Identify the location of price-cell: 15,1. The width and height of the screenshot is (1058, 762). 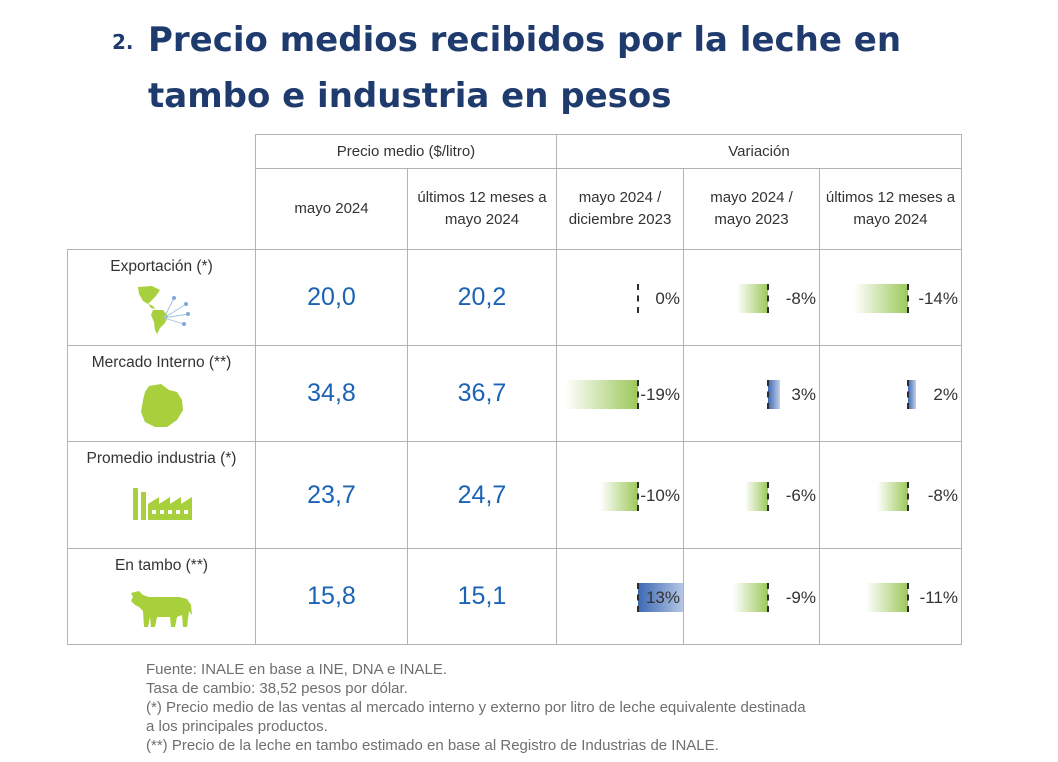
(482, 596).